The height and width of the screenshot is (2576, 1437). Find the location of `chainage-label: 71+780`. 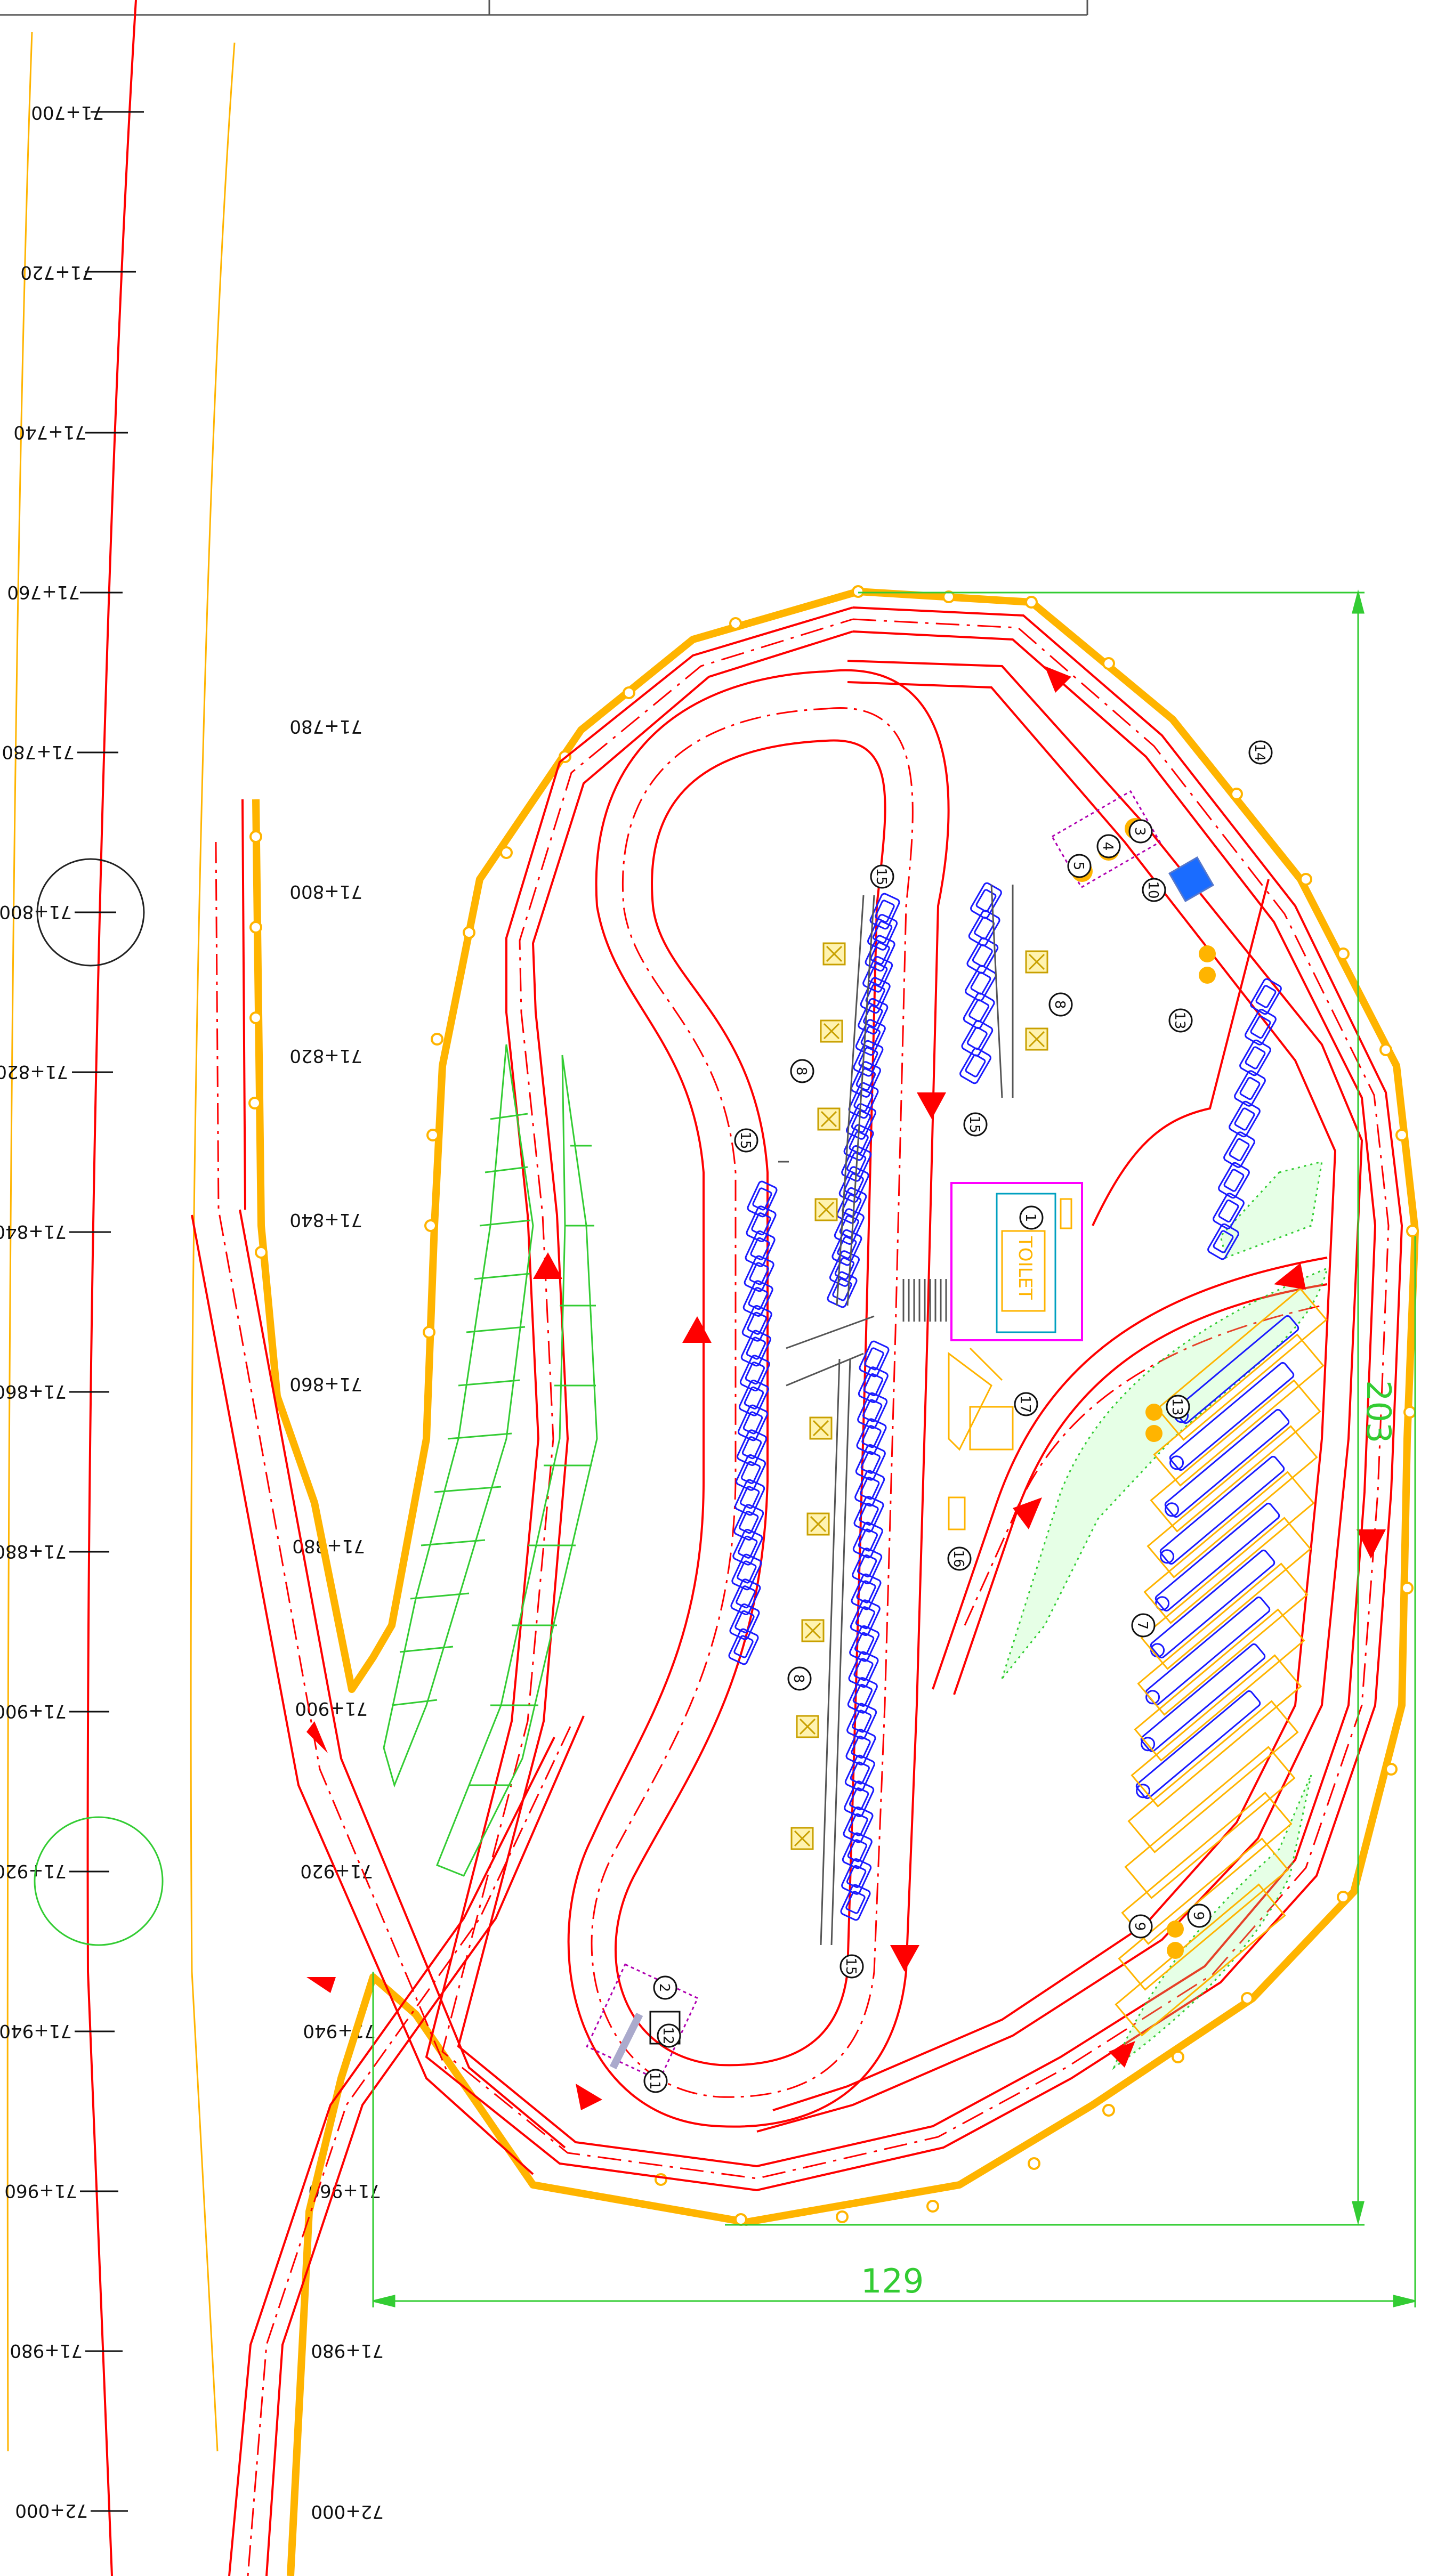

chainage-label: 71+780 is located at coordinates (39, 752).